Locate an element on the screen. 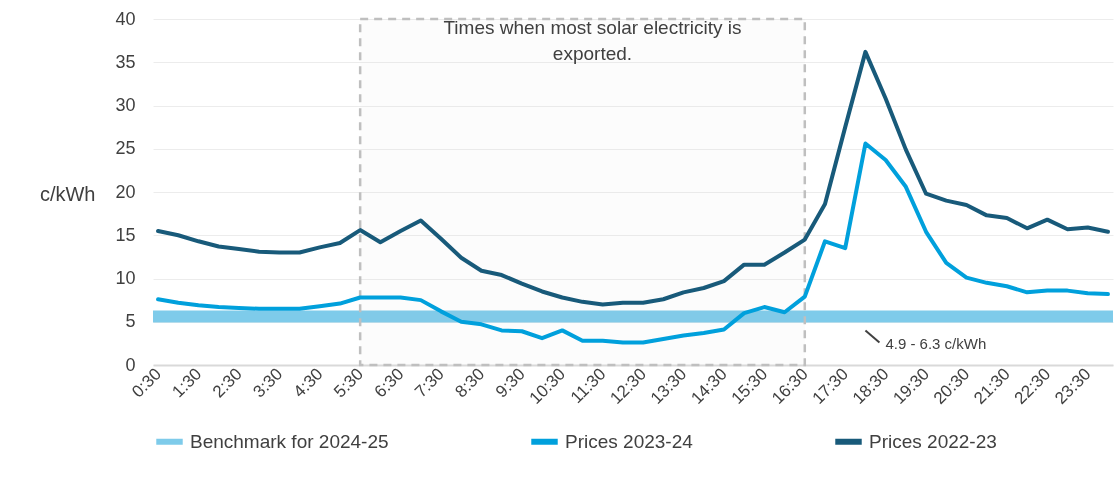 The image size is (1115, 480). band-label: Times when most solar electricity is exported. is located at coordinates (592, 40).